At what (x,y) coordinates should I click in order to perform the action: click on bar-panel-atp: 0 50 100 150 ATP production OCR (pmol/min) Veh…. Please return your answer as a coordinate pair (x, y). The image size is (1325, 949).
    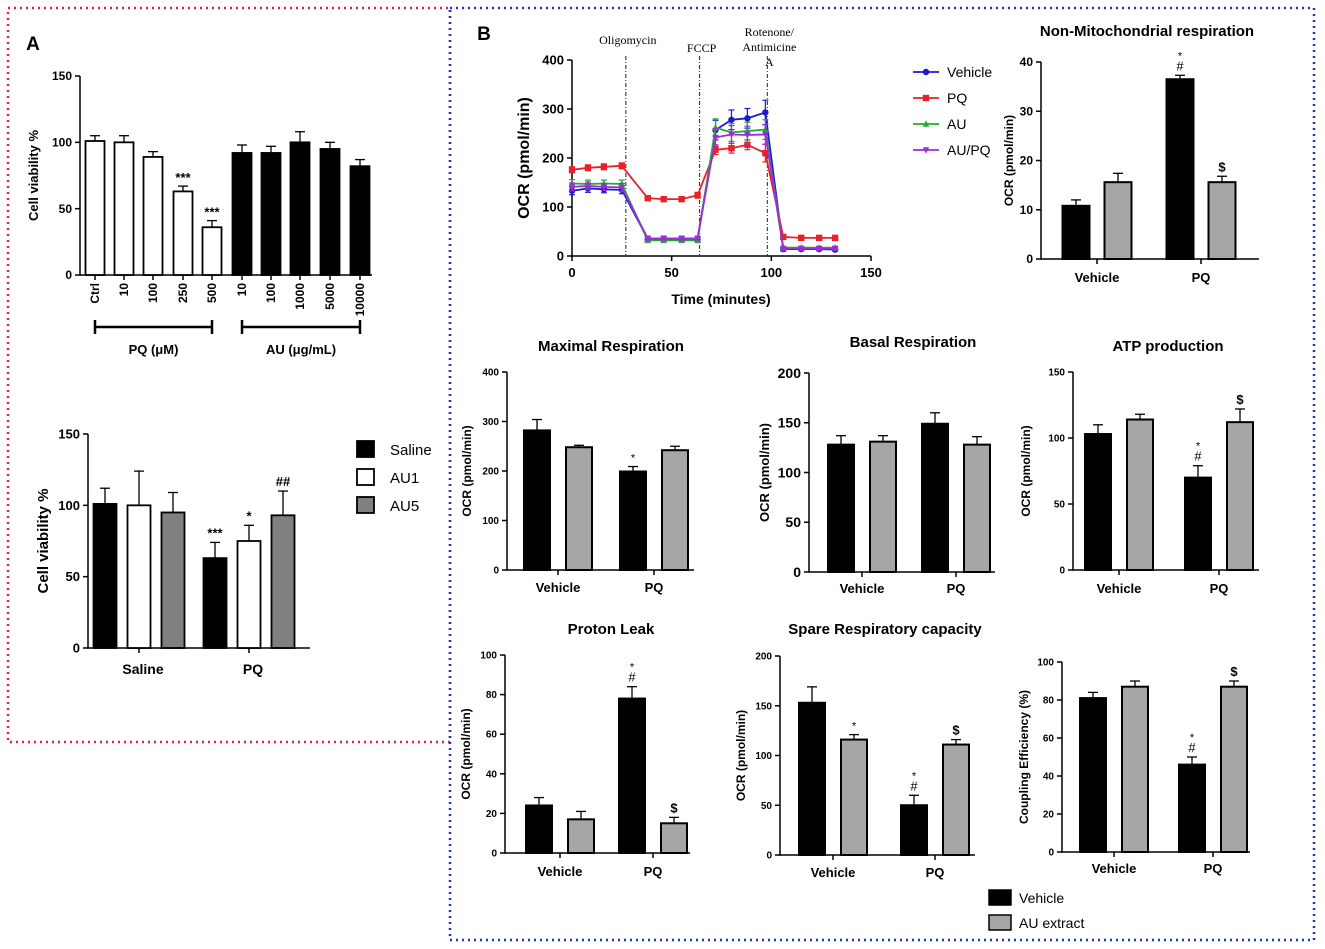
    Looking at the image, I should click on (1139, 467).